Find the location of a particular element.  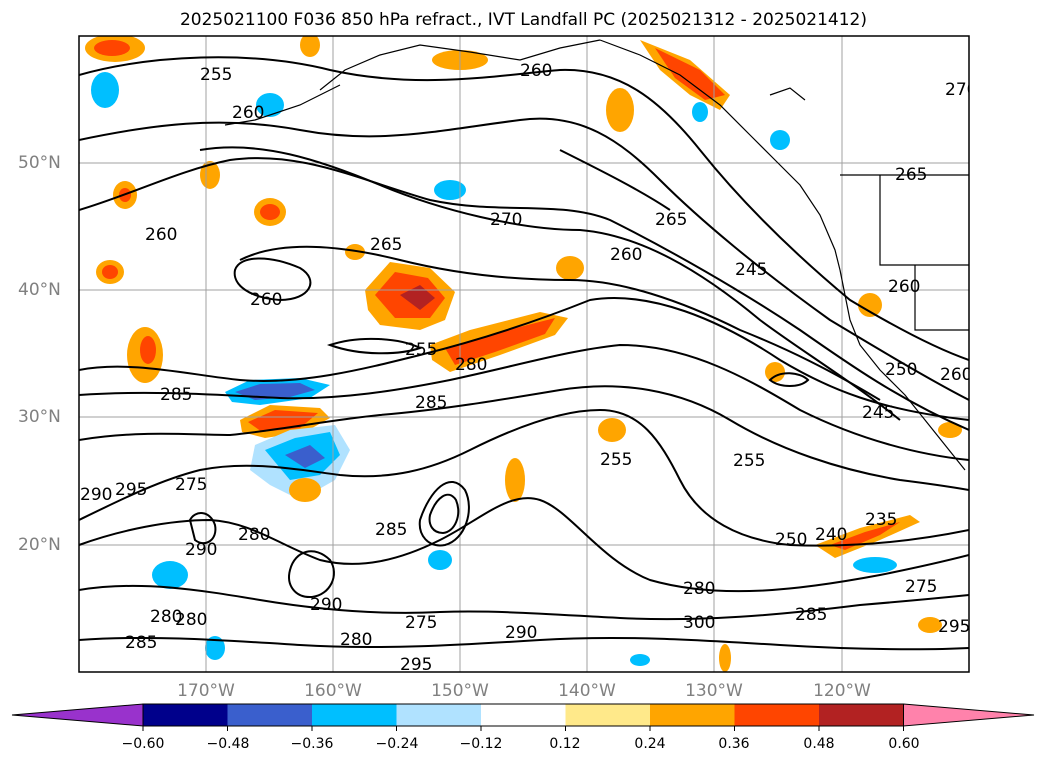

colorbar-tick: 0.24 is located at coordinates (650, 744).